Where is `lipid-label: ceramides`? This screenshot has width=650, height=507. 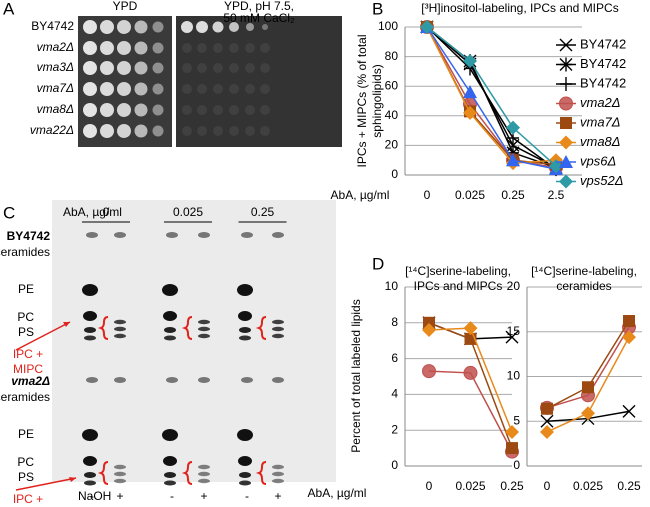 lipid-label: ceramides is located at coordinates (25, 397).